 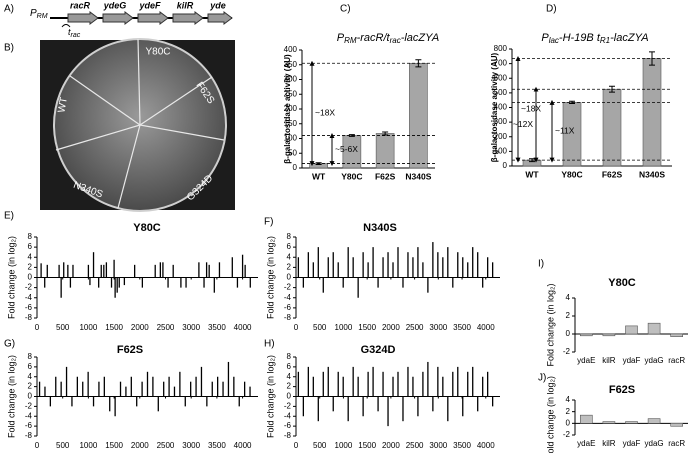 What do you see at coordinates (609, 443) in the screenshot?
I see `x-tick-label: kilR` at bounding box center [609, 443].